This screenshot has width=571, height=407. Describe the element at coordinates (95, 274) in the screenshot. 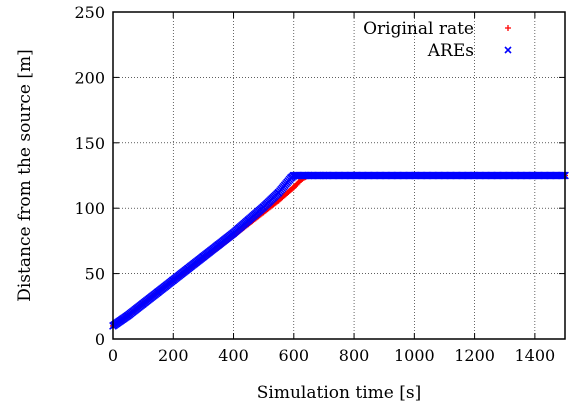

I see `y-tick-label: 50` at that location.